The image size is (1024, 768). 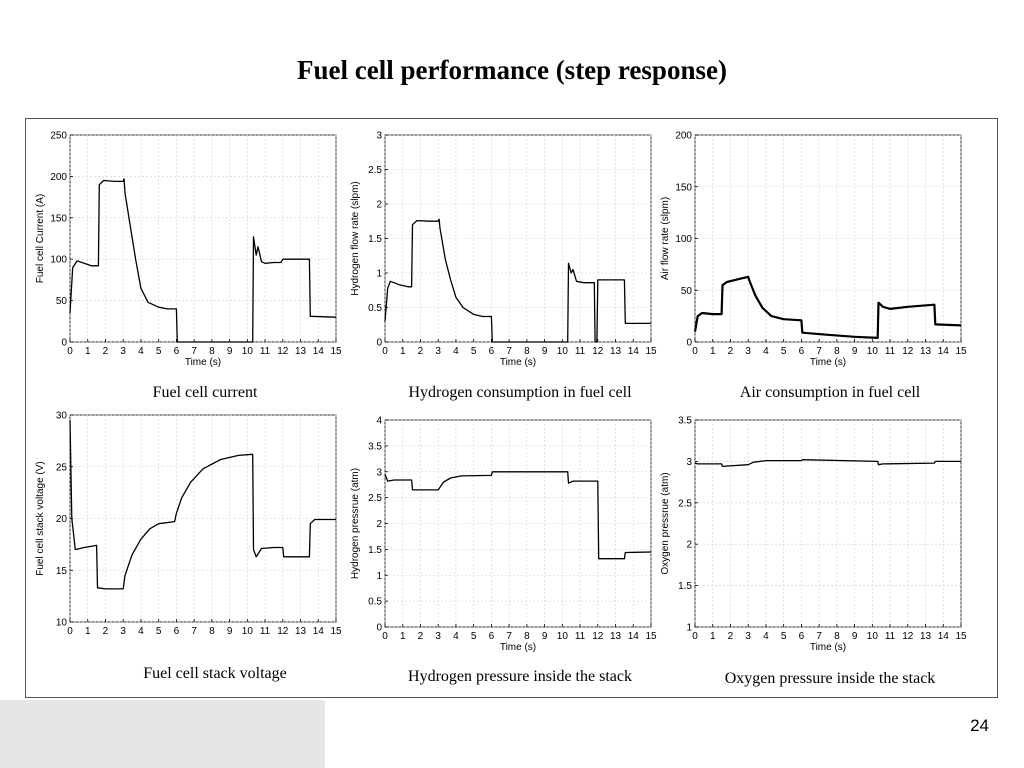 I want to click on y-axis-label: Fuel cell stack voltage (V), so click(x=40, y=518).